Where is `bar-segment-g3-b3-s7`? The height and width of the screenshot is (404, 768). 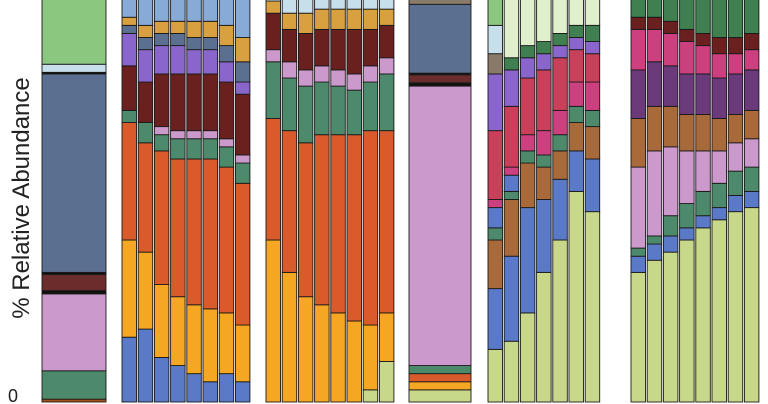
bar-segment-g3-b3-s7 is located at coordinates (305, 7).